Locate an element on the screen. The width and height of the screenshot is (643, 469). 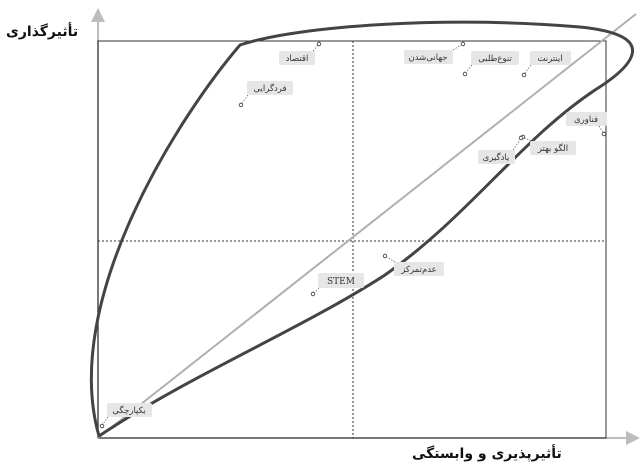
svg-text: یکپارچگی is located at coordinates (129, 410).